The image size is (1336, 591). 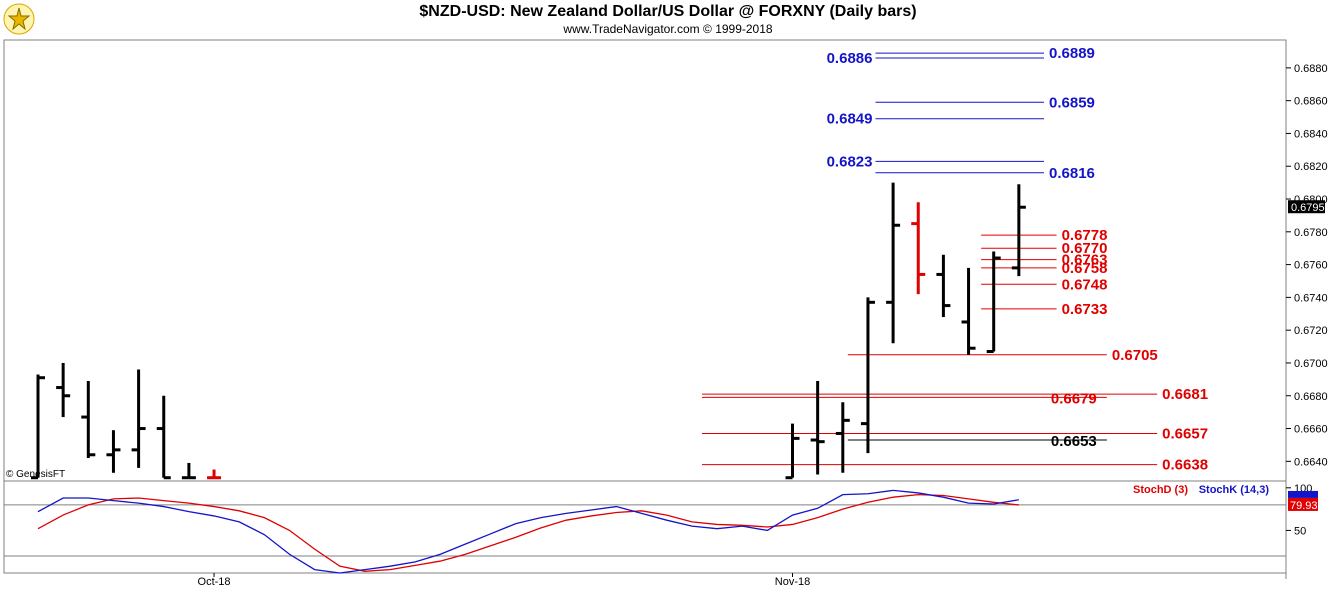 What do you see at coordinates (668, 29) in the screenshot?
I see `chart-subtitle: www.TradeNavigator.com © 1999-2018` at bounding box center [668, 29].